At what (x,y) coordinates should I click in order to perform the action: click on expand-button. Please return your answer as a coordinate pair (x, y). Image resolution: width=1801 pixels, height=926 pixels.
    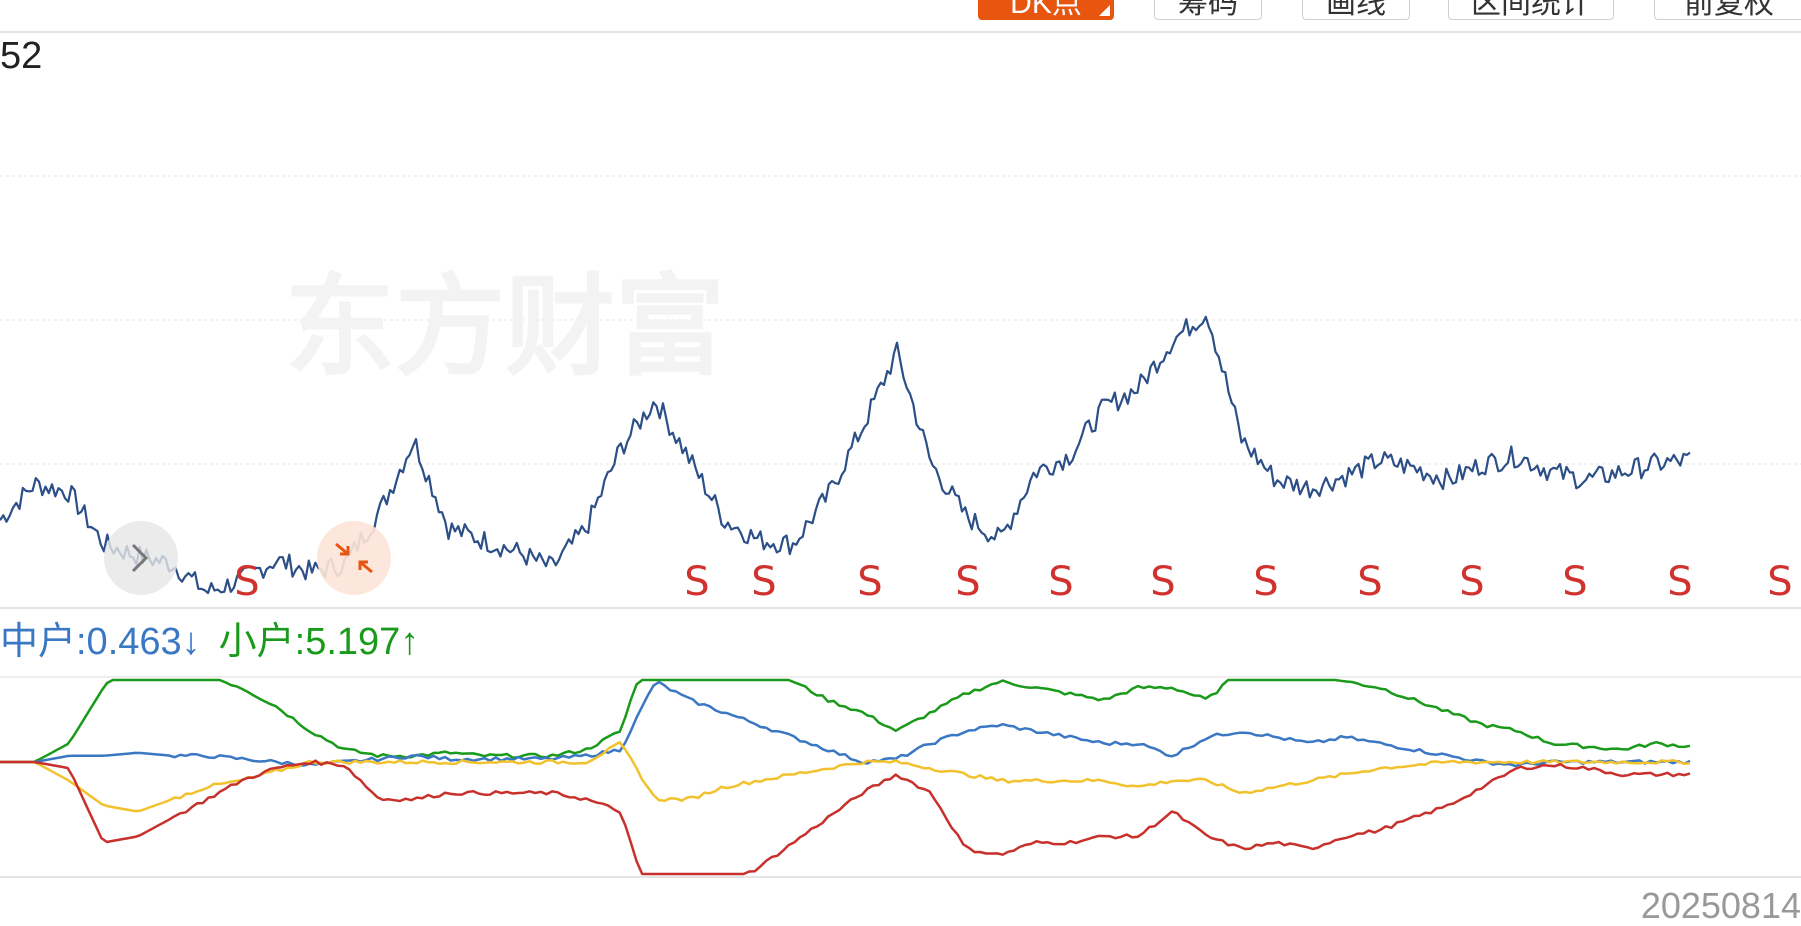
    Looking at the image, I should click on (141, 558).